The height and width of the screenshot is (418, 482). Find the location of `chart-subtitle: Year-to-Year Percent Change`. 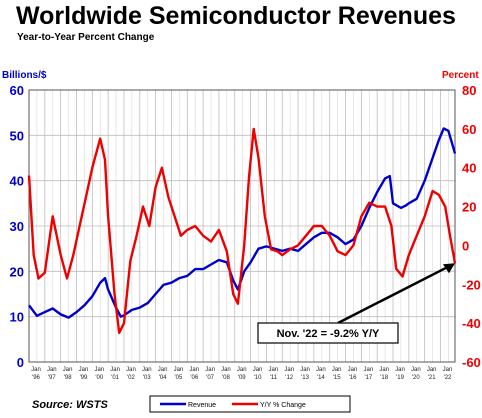

chart-subtitle: Year-to-Year Percent Change is located at coordinates (86, 37).